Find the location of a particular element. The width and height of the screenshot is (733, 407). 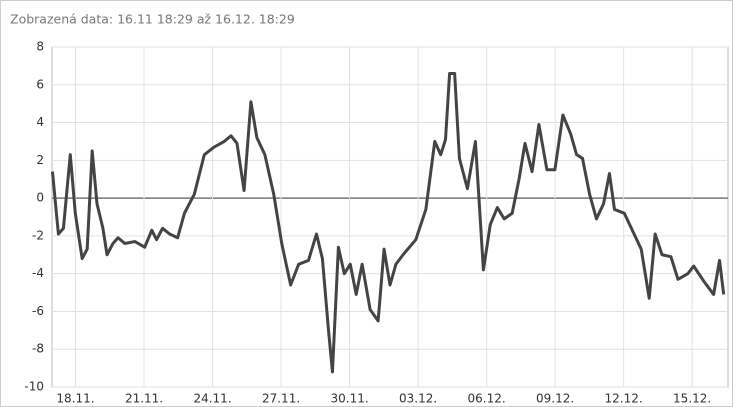

y-tick-label: 4 is located at coordinates (40, 122).